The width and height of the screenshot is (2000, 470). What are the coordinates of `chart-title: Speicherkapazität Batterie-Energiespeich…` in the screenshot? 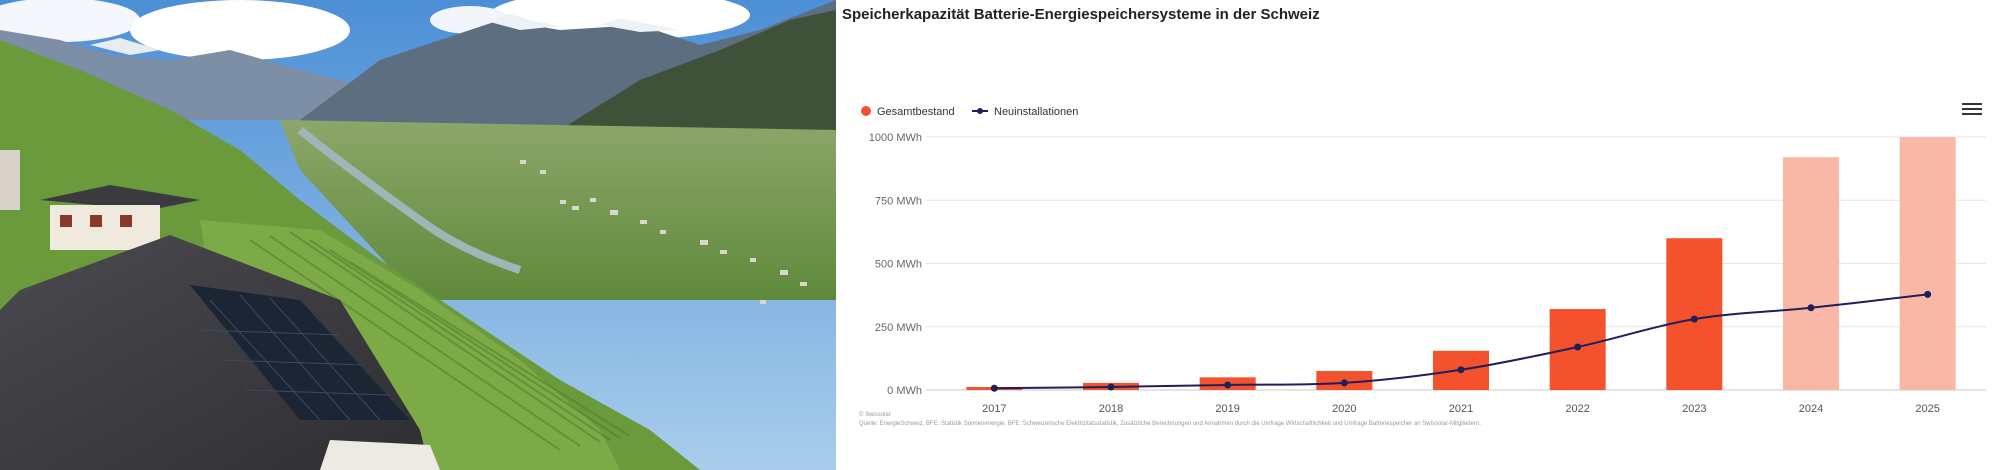 It's located at (1081, 14).